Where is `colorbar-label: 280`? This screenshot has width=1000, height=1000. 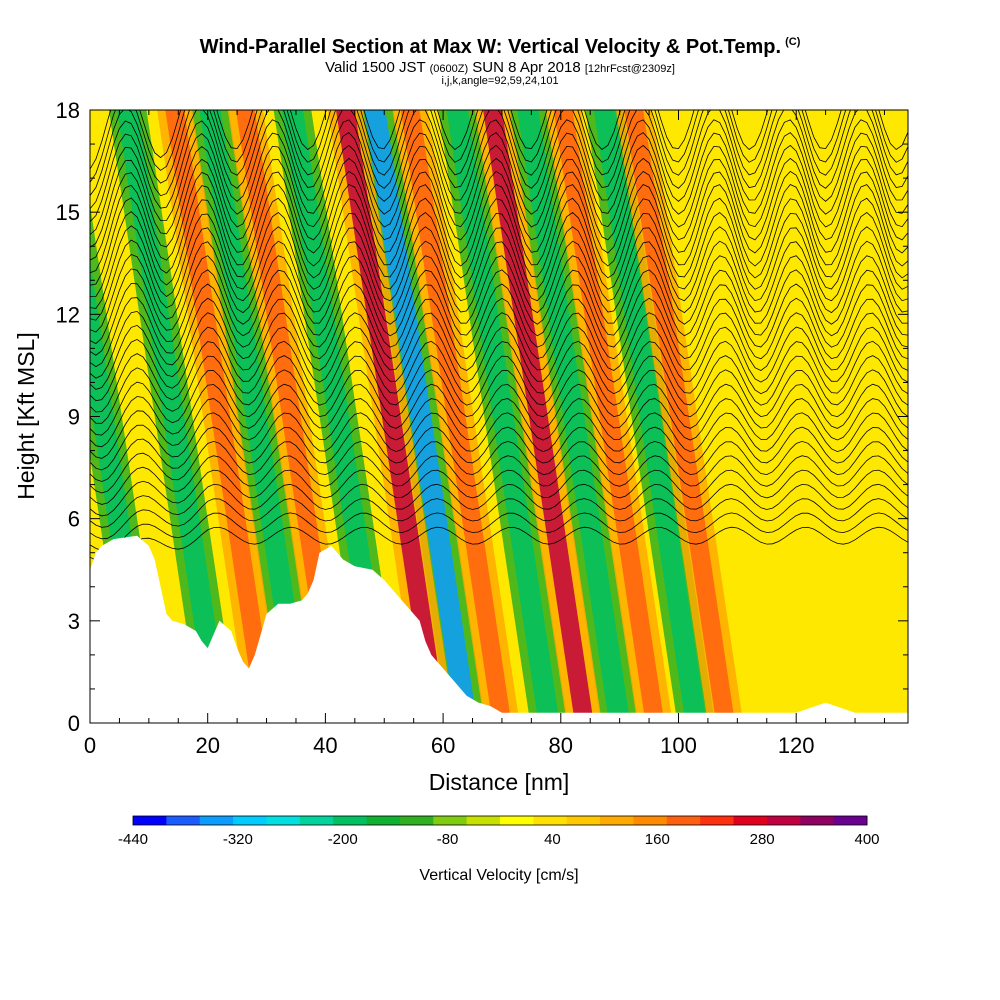
colorbar-label: 280 is located at coordinates (762, 839).